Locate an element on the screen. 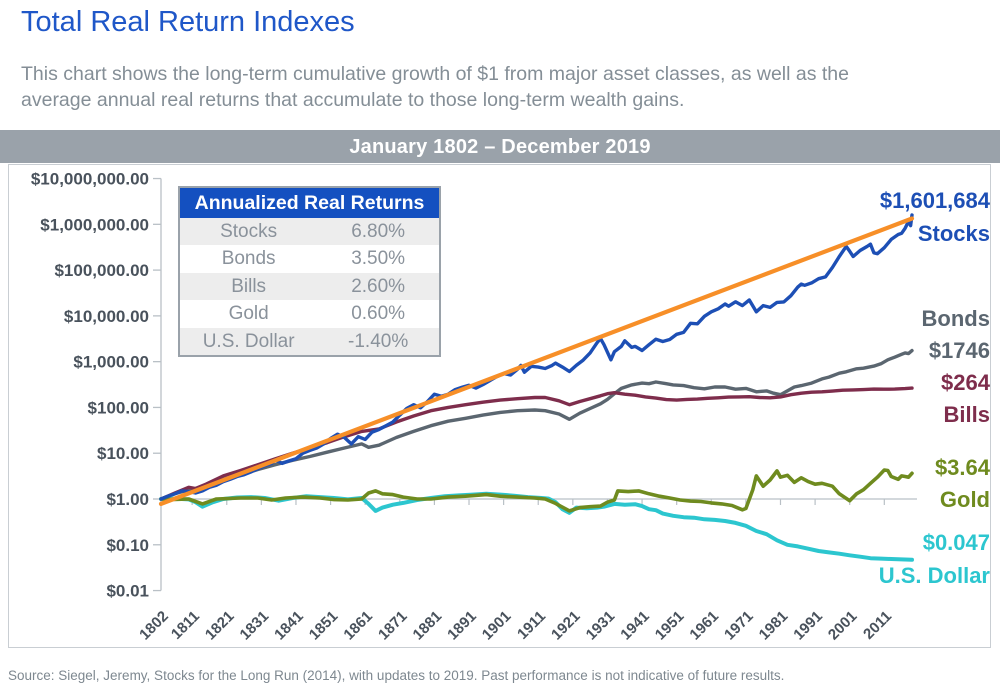 Image resolution: width=1000 pixels, height=696 pixels. x-axis-tick-label: 1841 is located at coordinates (289, 626).